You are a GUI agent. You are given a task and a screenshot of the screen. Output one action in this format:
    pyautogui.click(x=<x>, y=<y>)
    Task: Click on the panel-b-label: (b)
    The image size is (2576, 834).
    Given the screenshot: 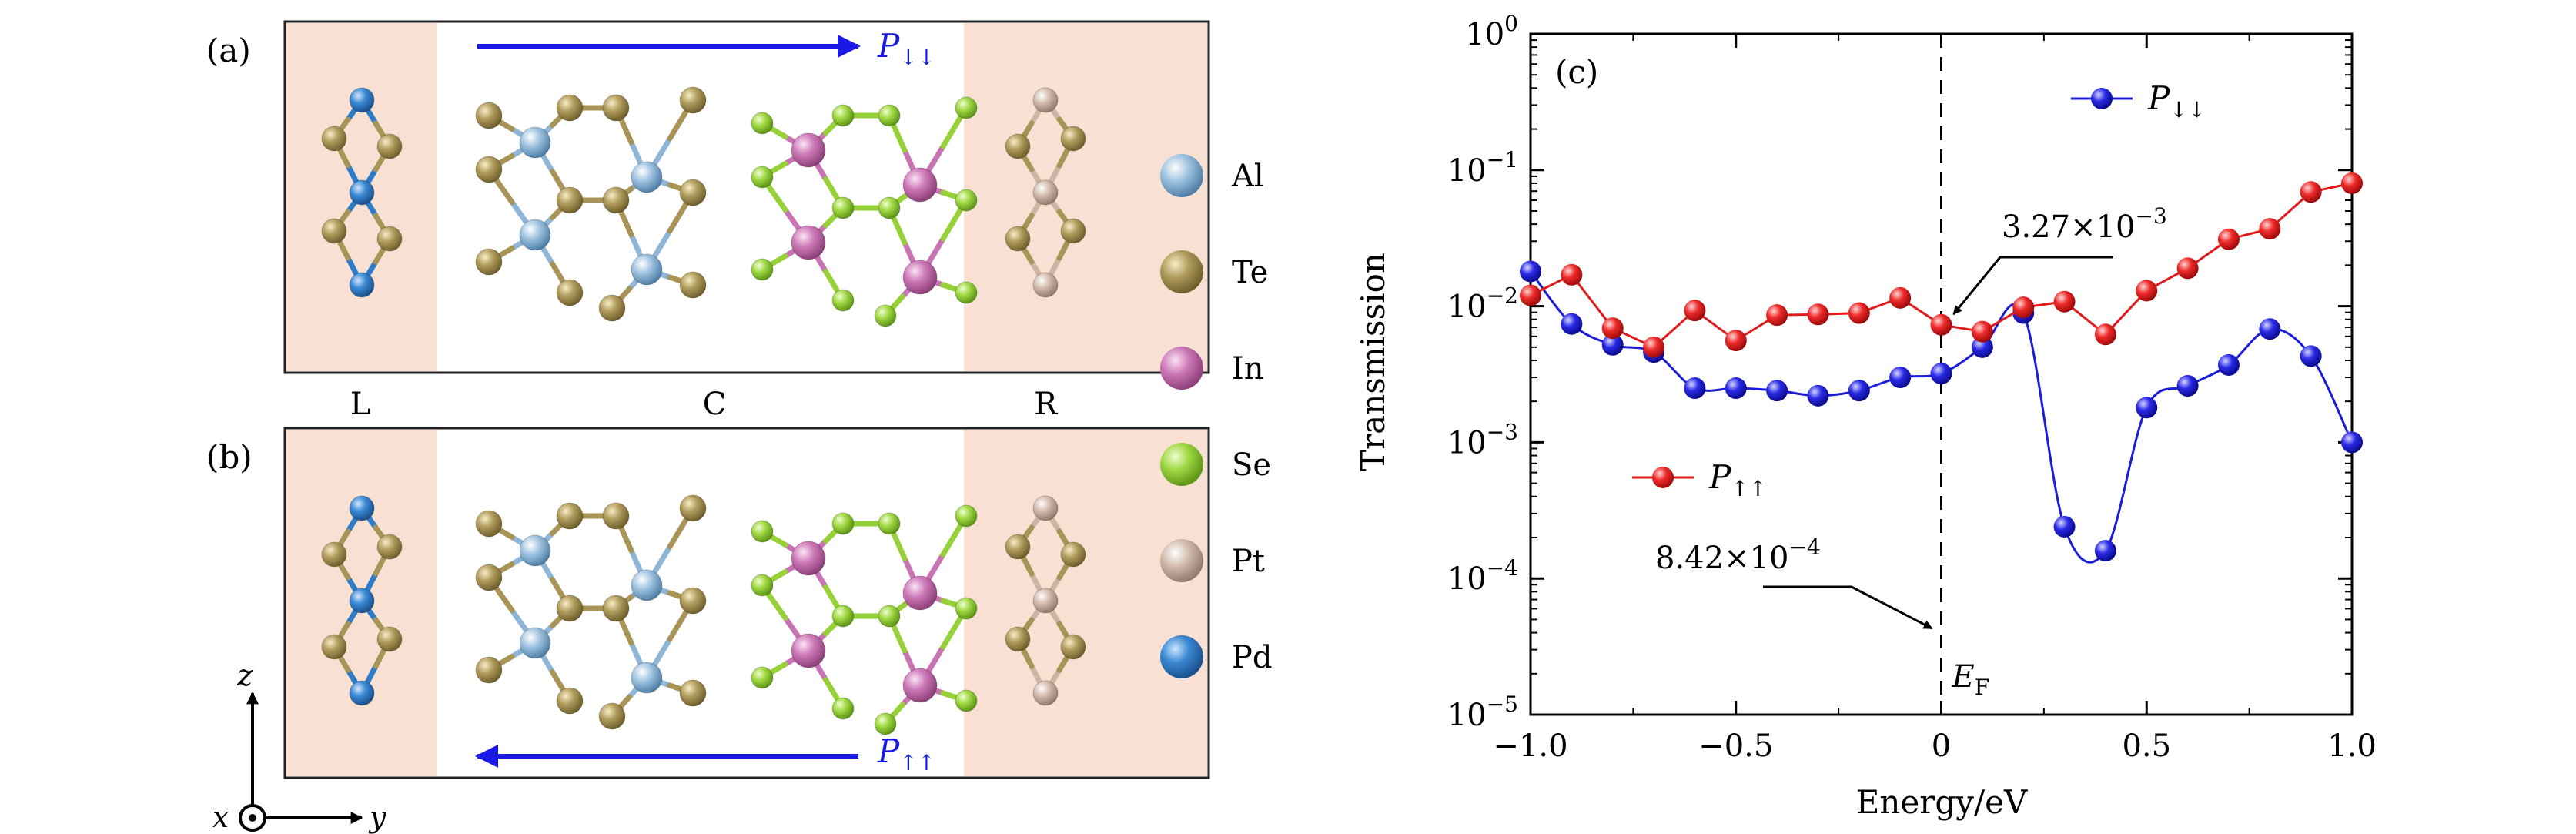 What is the action you would take?
    pyautogui.click(x=229, y=457)
    